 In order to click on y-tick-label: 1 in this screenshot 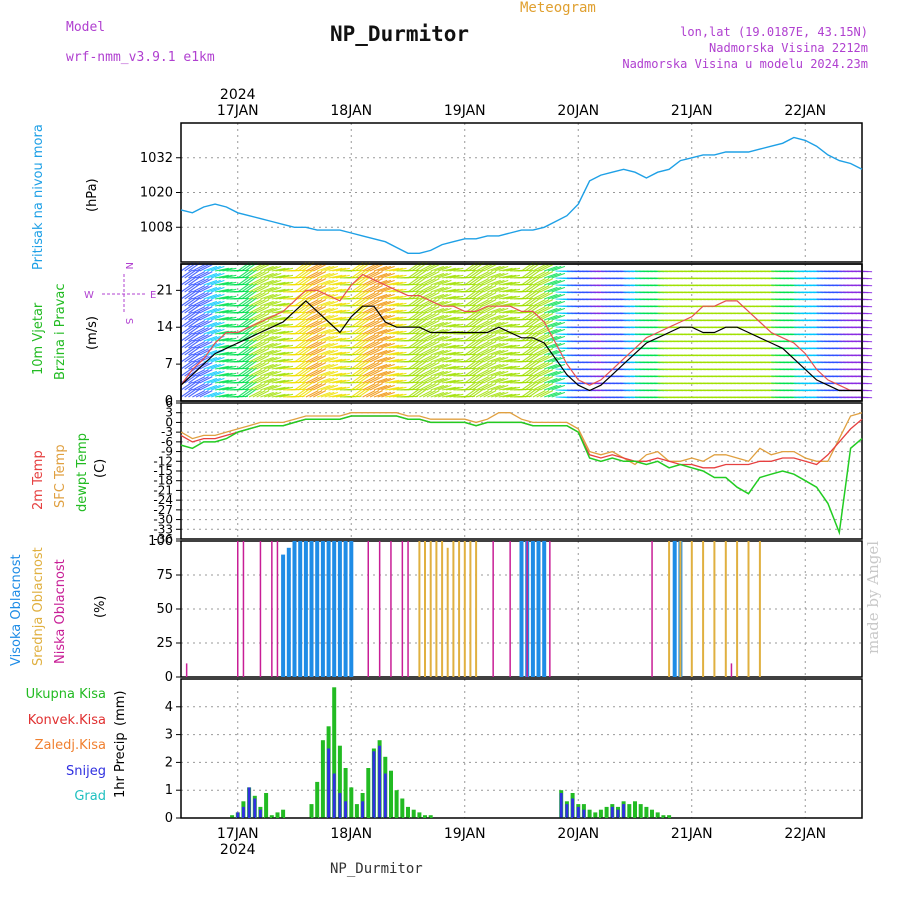, I will do `click(169, 790)`.